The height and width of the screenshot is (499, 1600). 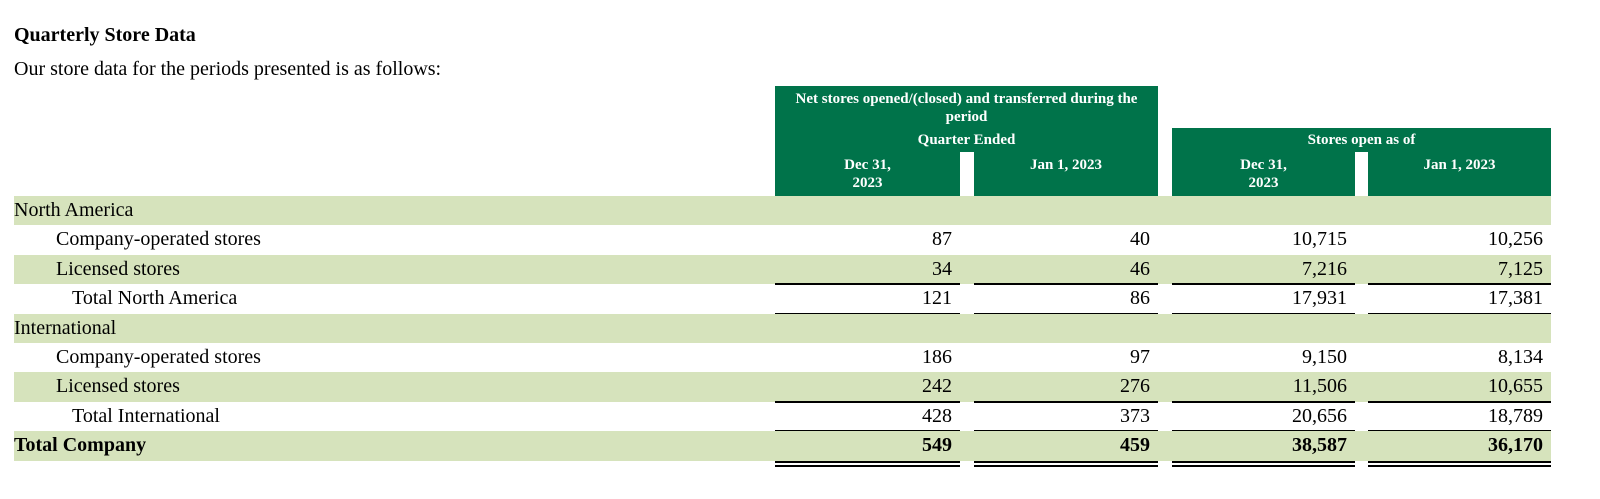 What do you see at coordinates (942, 268) in the screenshot?
I see `cell-value: 34` at bounding box center [942, 268].